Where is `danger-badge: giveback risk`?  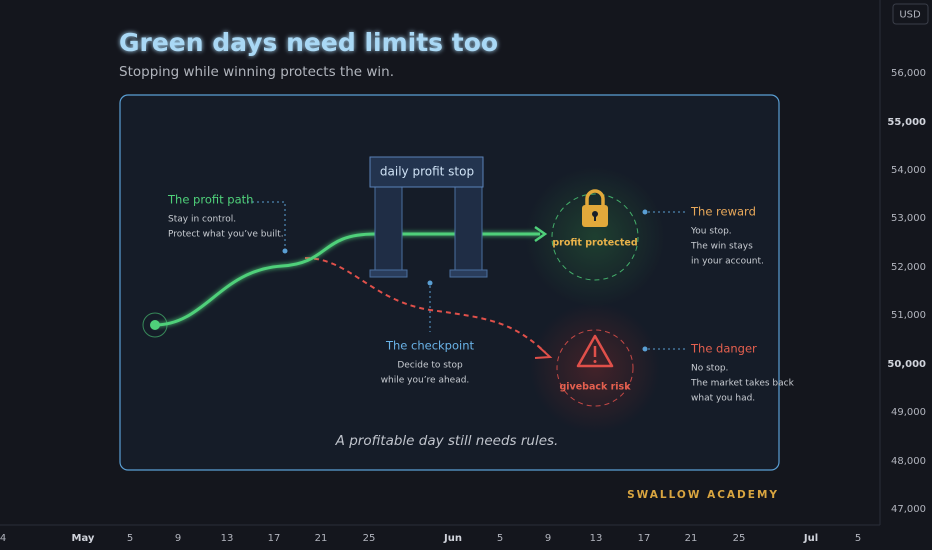
danger-badge: giveback risk is located at coordinates (595, 387).